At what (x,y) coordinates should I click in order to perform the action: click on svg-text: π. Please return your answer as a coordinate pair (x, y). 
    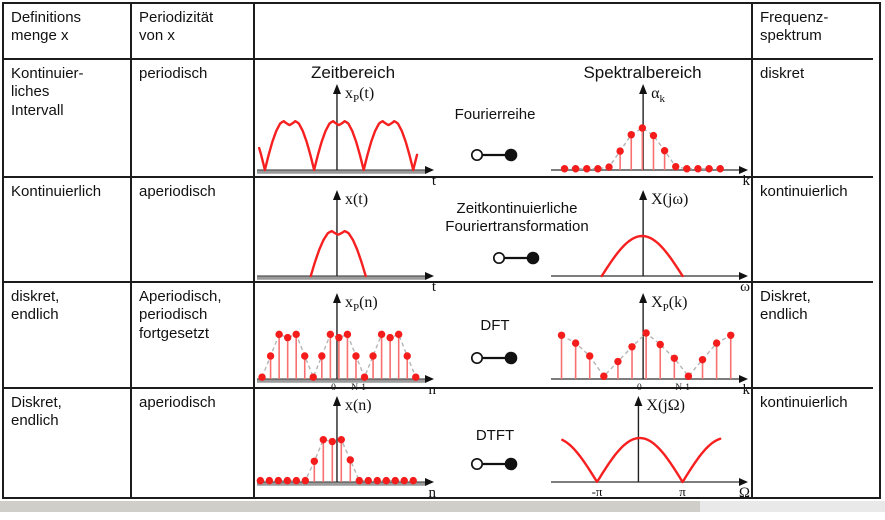
    Looking at the image, I should click on (682, 491).